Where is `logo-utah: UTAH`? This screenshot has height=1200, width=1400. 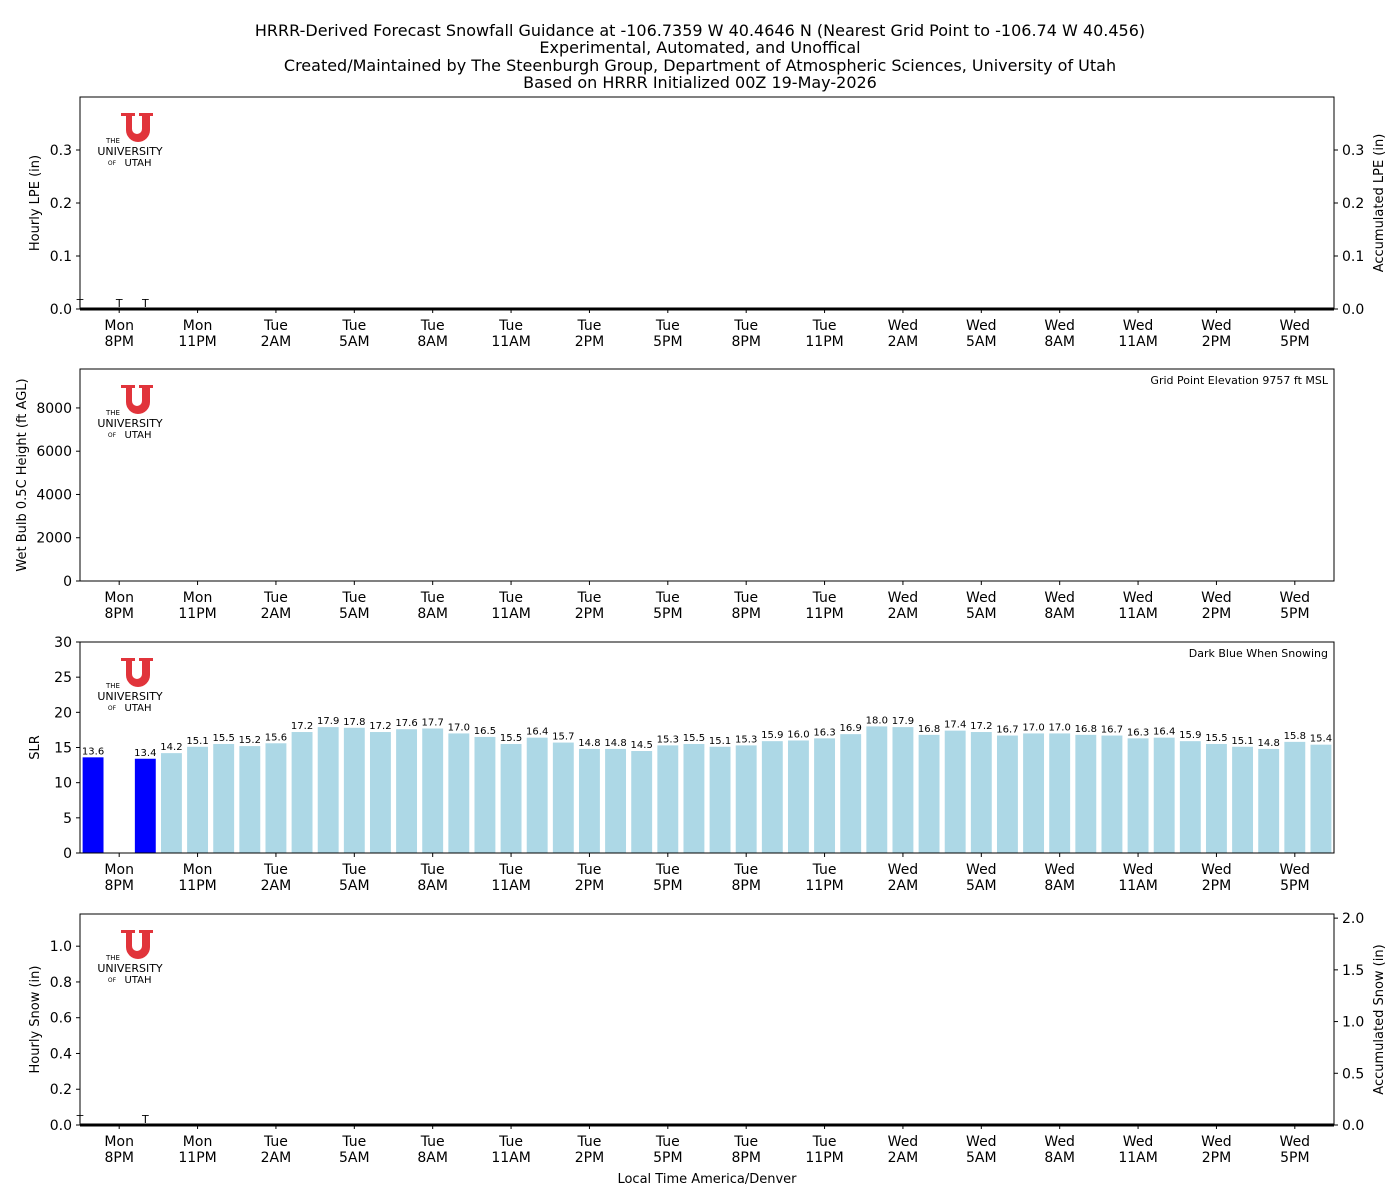 logo-utah: UTAH is located at coordinates (137, 708).